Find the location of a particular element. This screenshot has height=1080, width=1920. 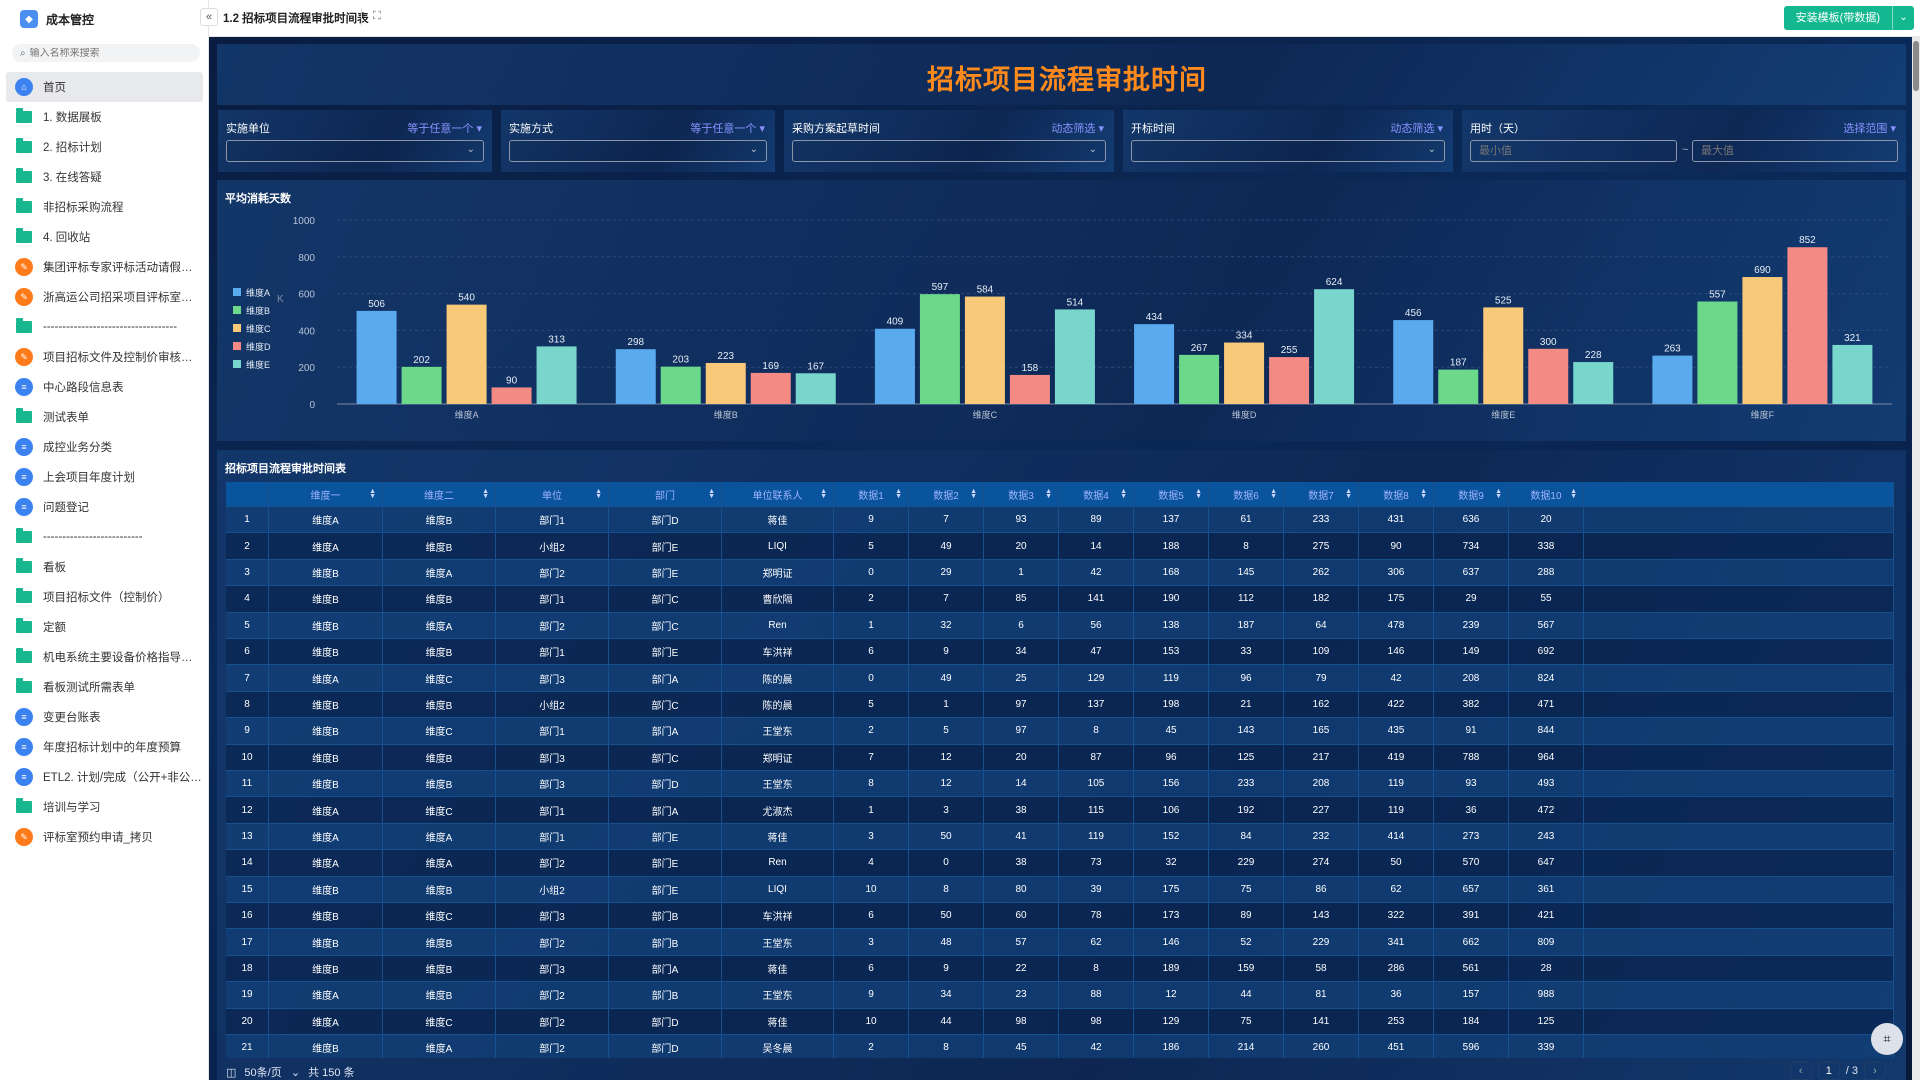

sidebar-item: ≡ 中心路段信息表 is located at coordinates (104, 387).